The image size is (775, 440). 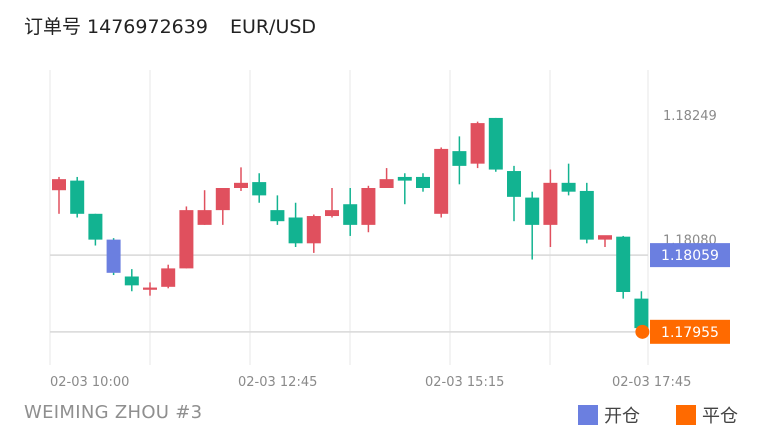 What do you see at coordinates (720, 416) in the screenshot?
I see `legend-close-label: 平仓` at bounding box center [720, 416].